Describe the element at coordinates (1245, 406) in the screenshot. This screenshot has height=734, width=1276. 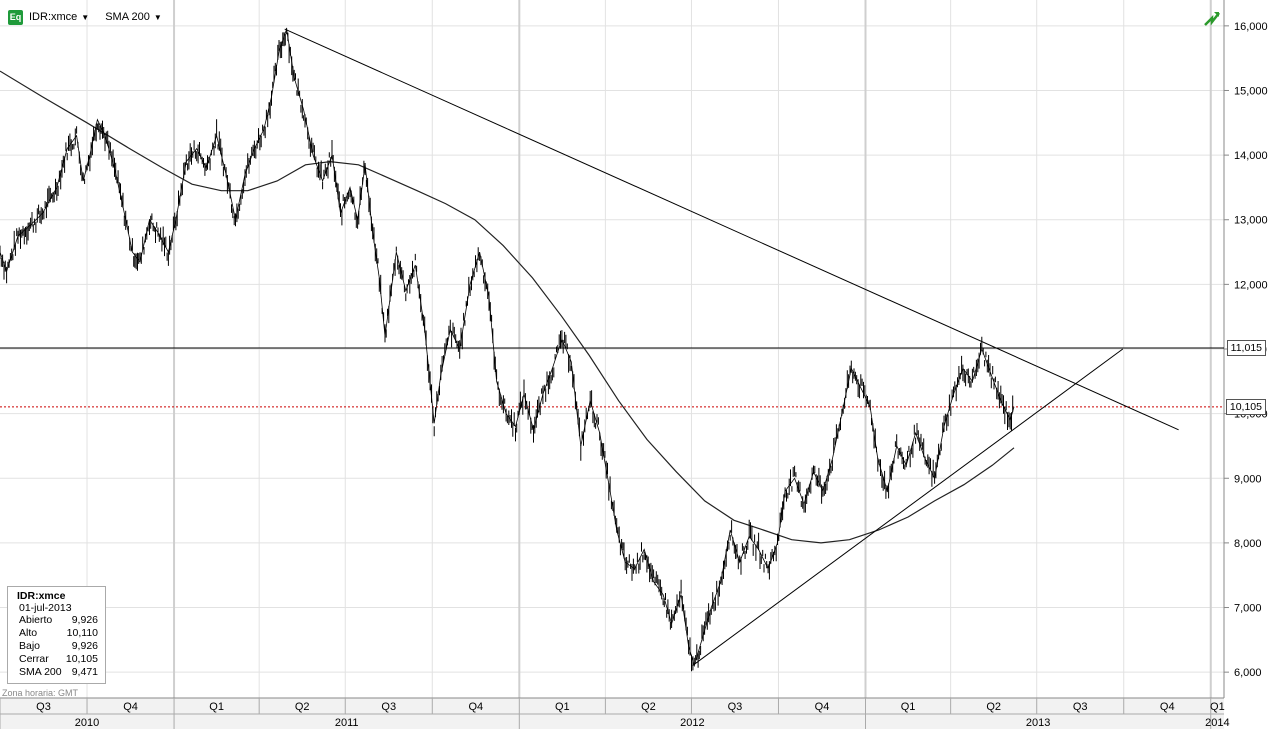
I see `price-tag-last: 10,105` at that location.